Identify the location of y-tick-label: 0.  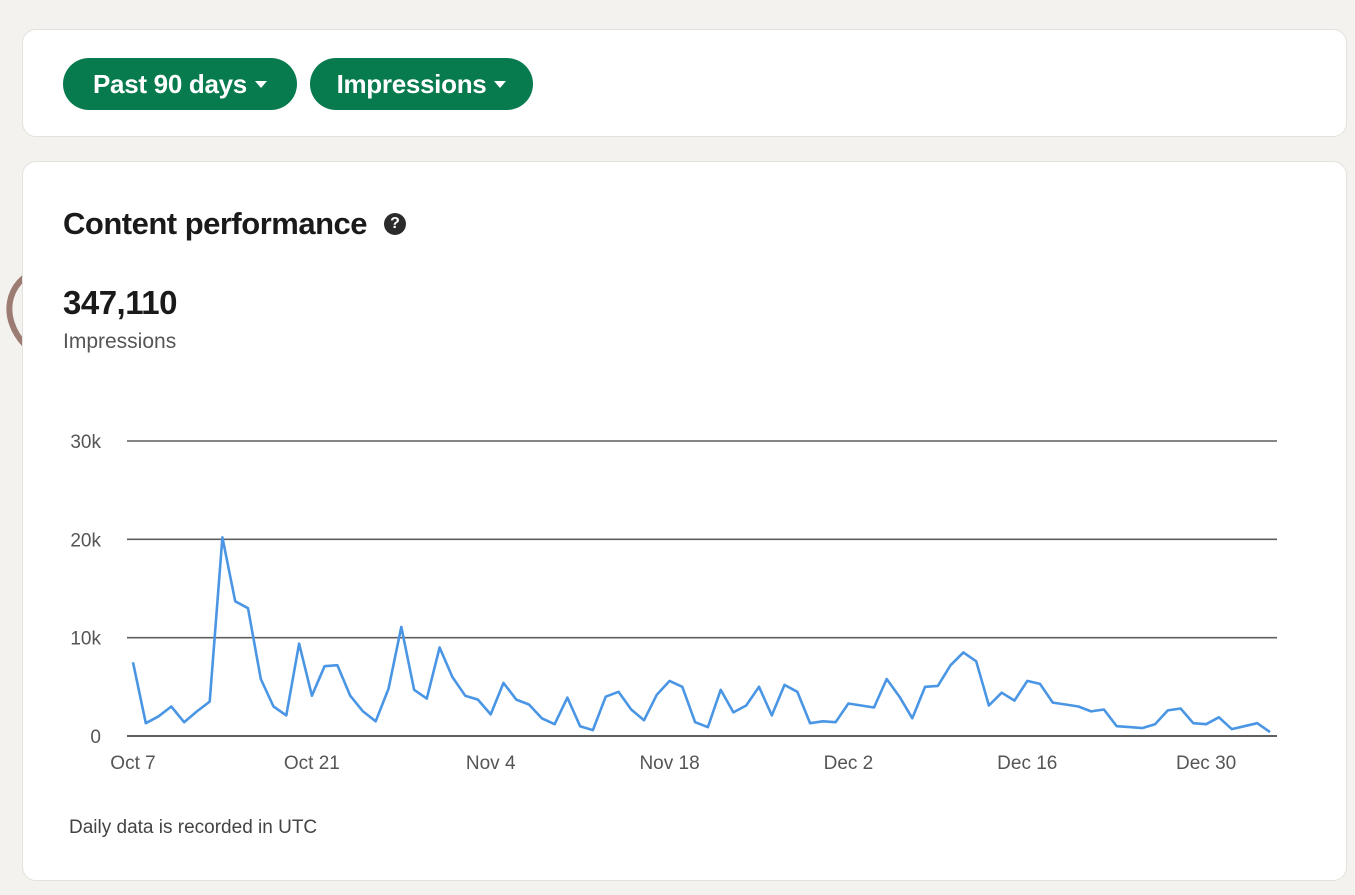
(95, 737).